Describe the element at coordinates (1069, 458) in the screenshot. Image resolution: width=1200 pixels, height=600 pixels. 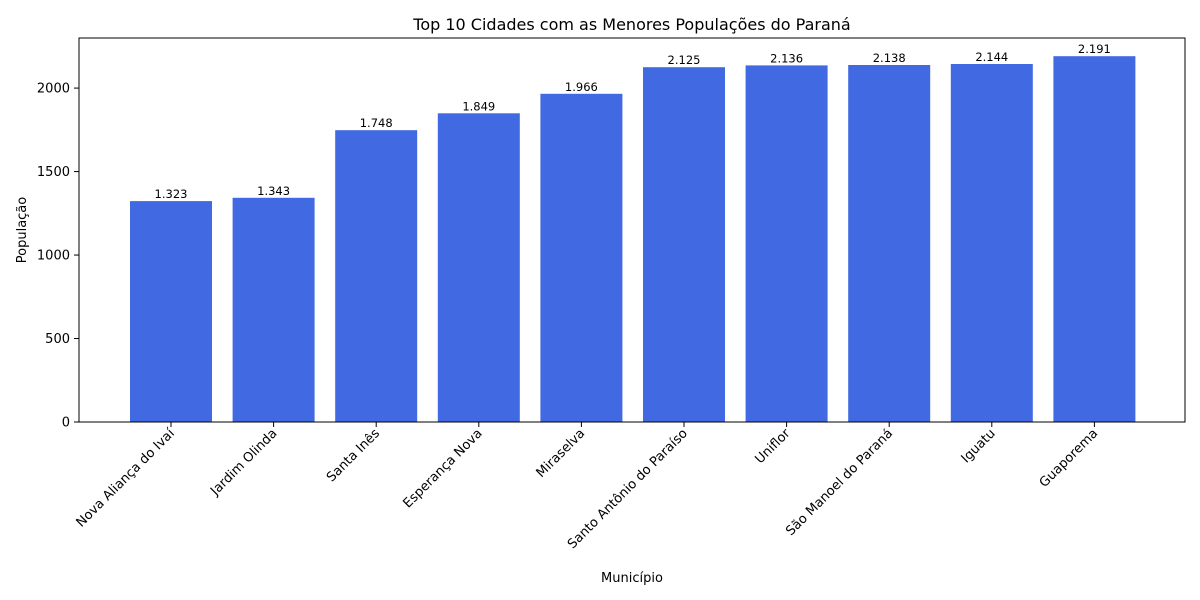
I see `x-tick-label: Guaporema` at that location.